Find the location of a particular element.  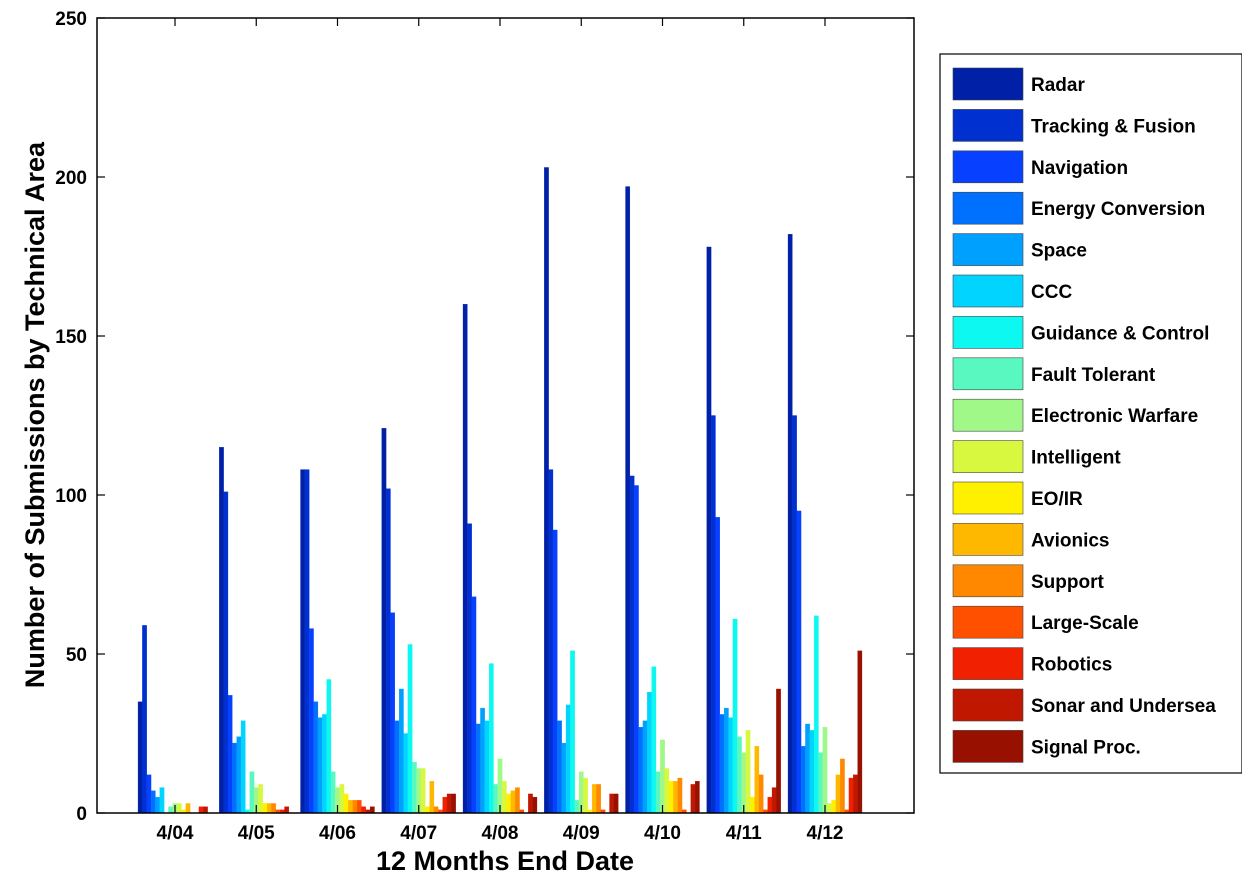

x-tick-label: 4/04 is located at coordinates (175, 833).